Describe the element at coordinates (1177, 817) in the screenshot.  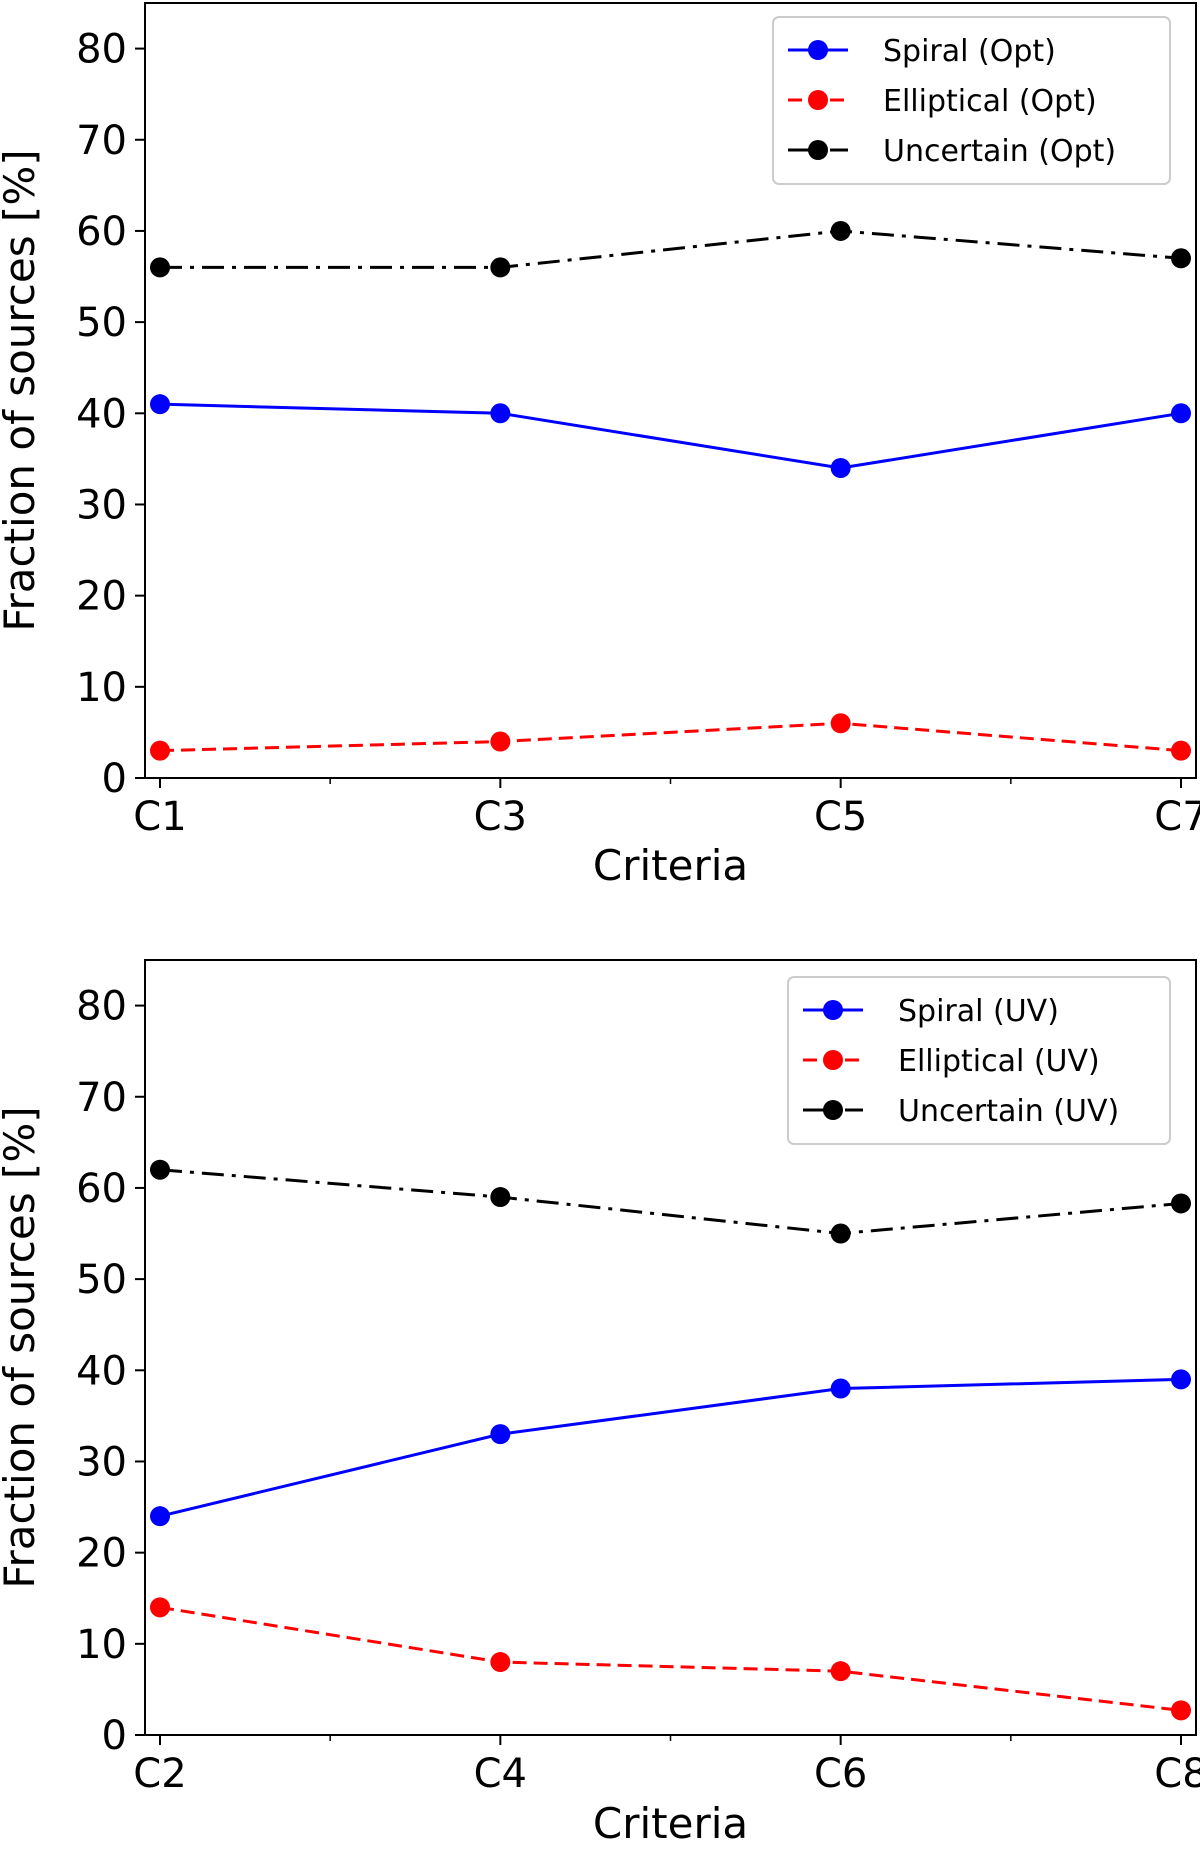
I see `x-tick-label: C7` at that location.